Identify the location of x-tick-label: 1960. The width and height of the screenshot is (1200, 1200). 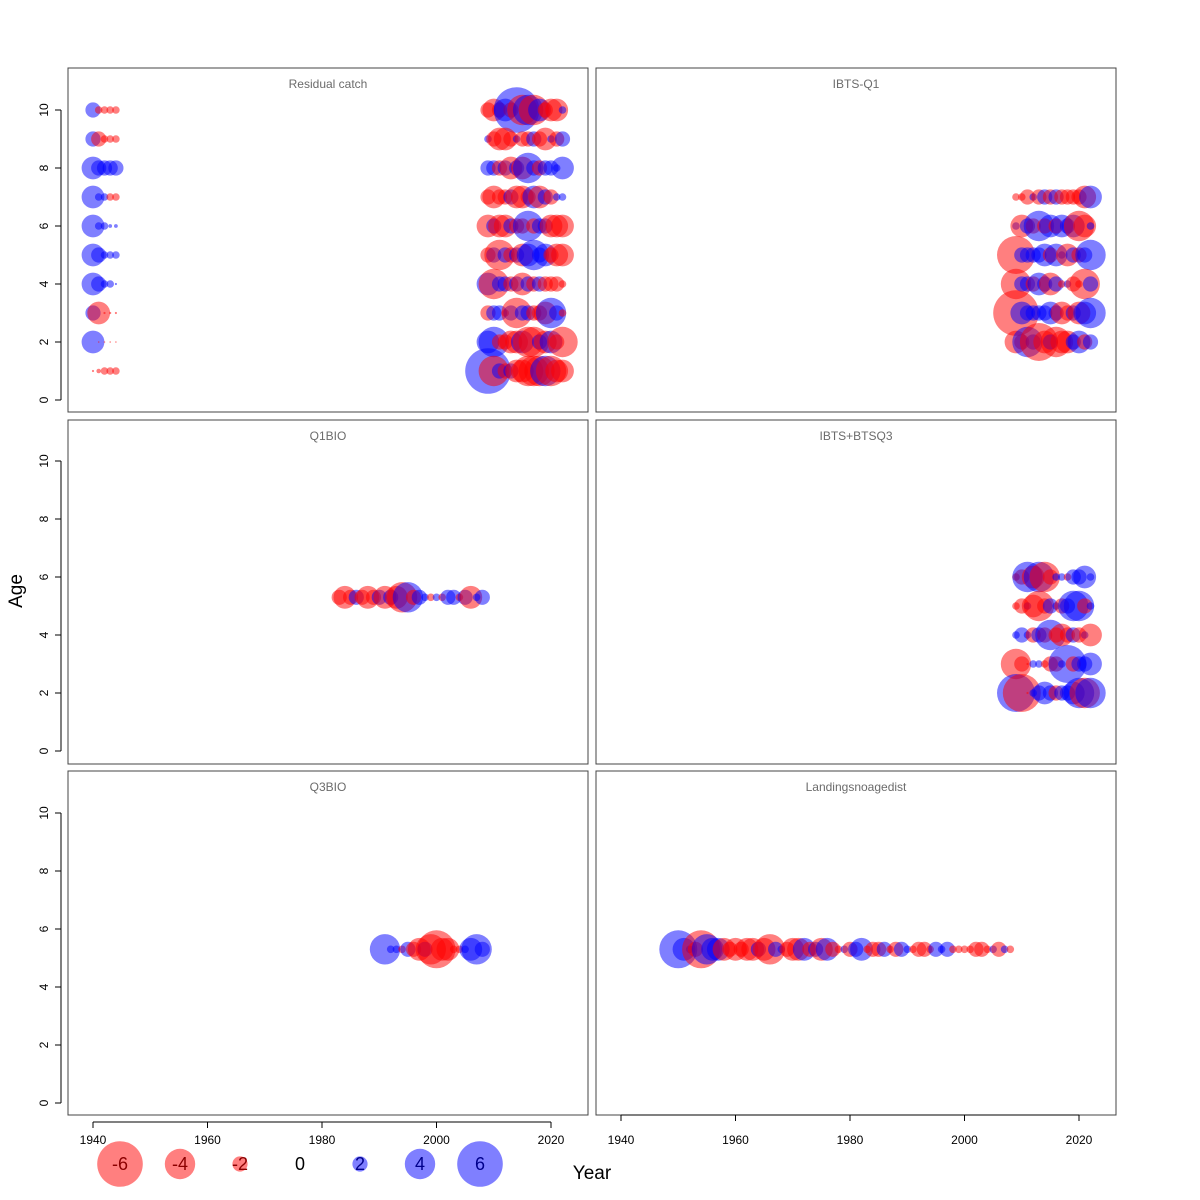
(207, 1140).